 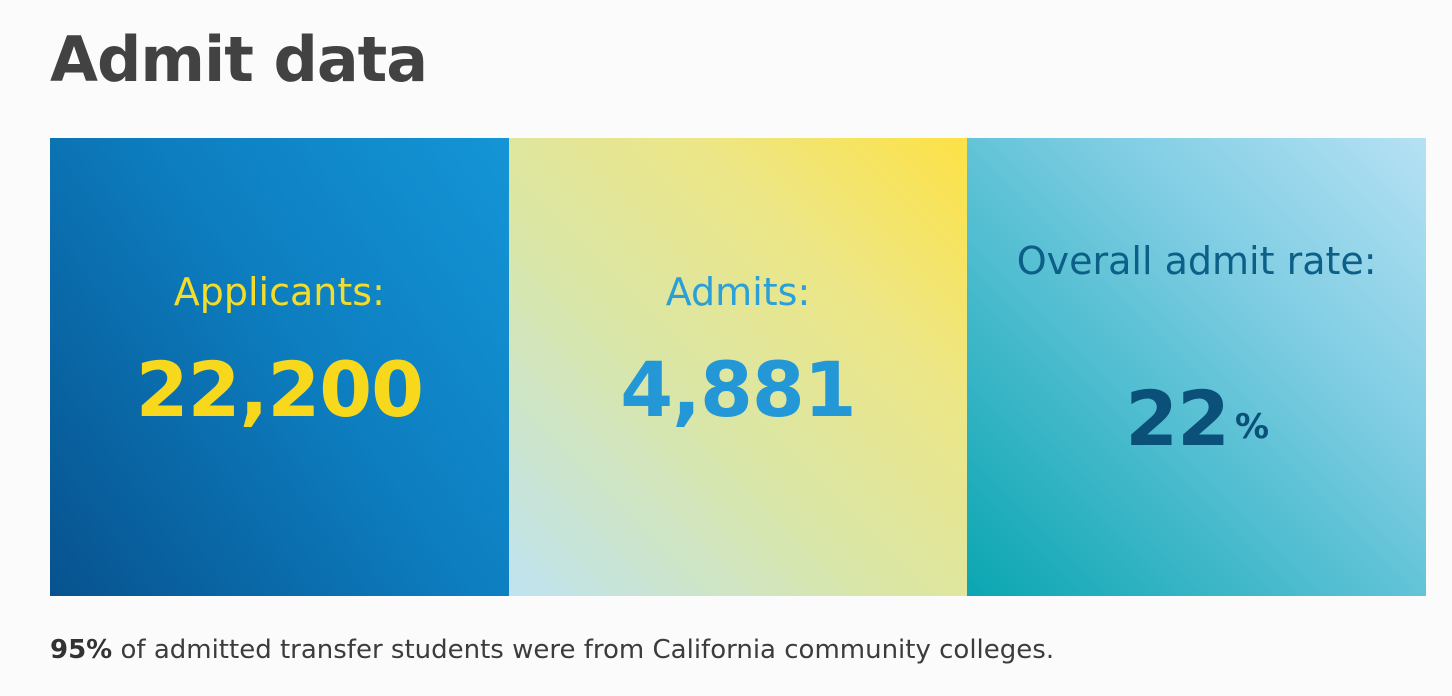 I want to click on applicants-value: 22,200, so click(x=279, y=389).